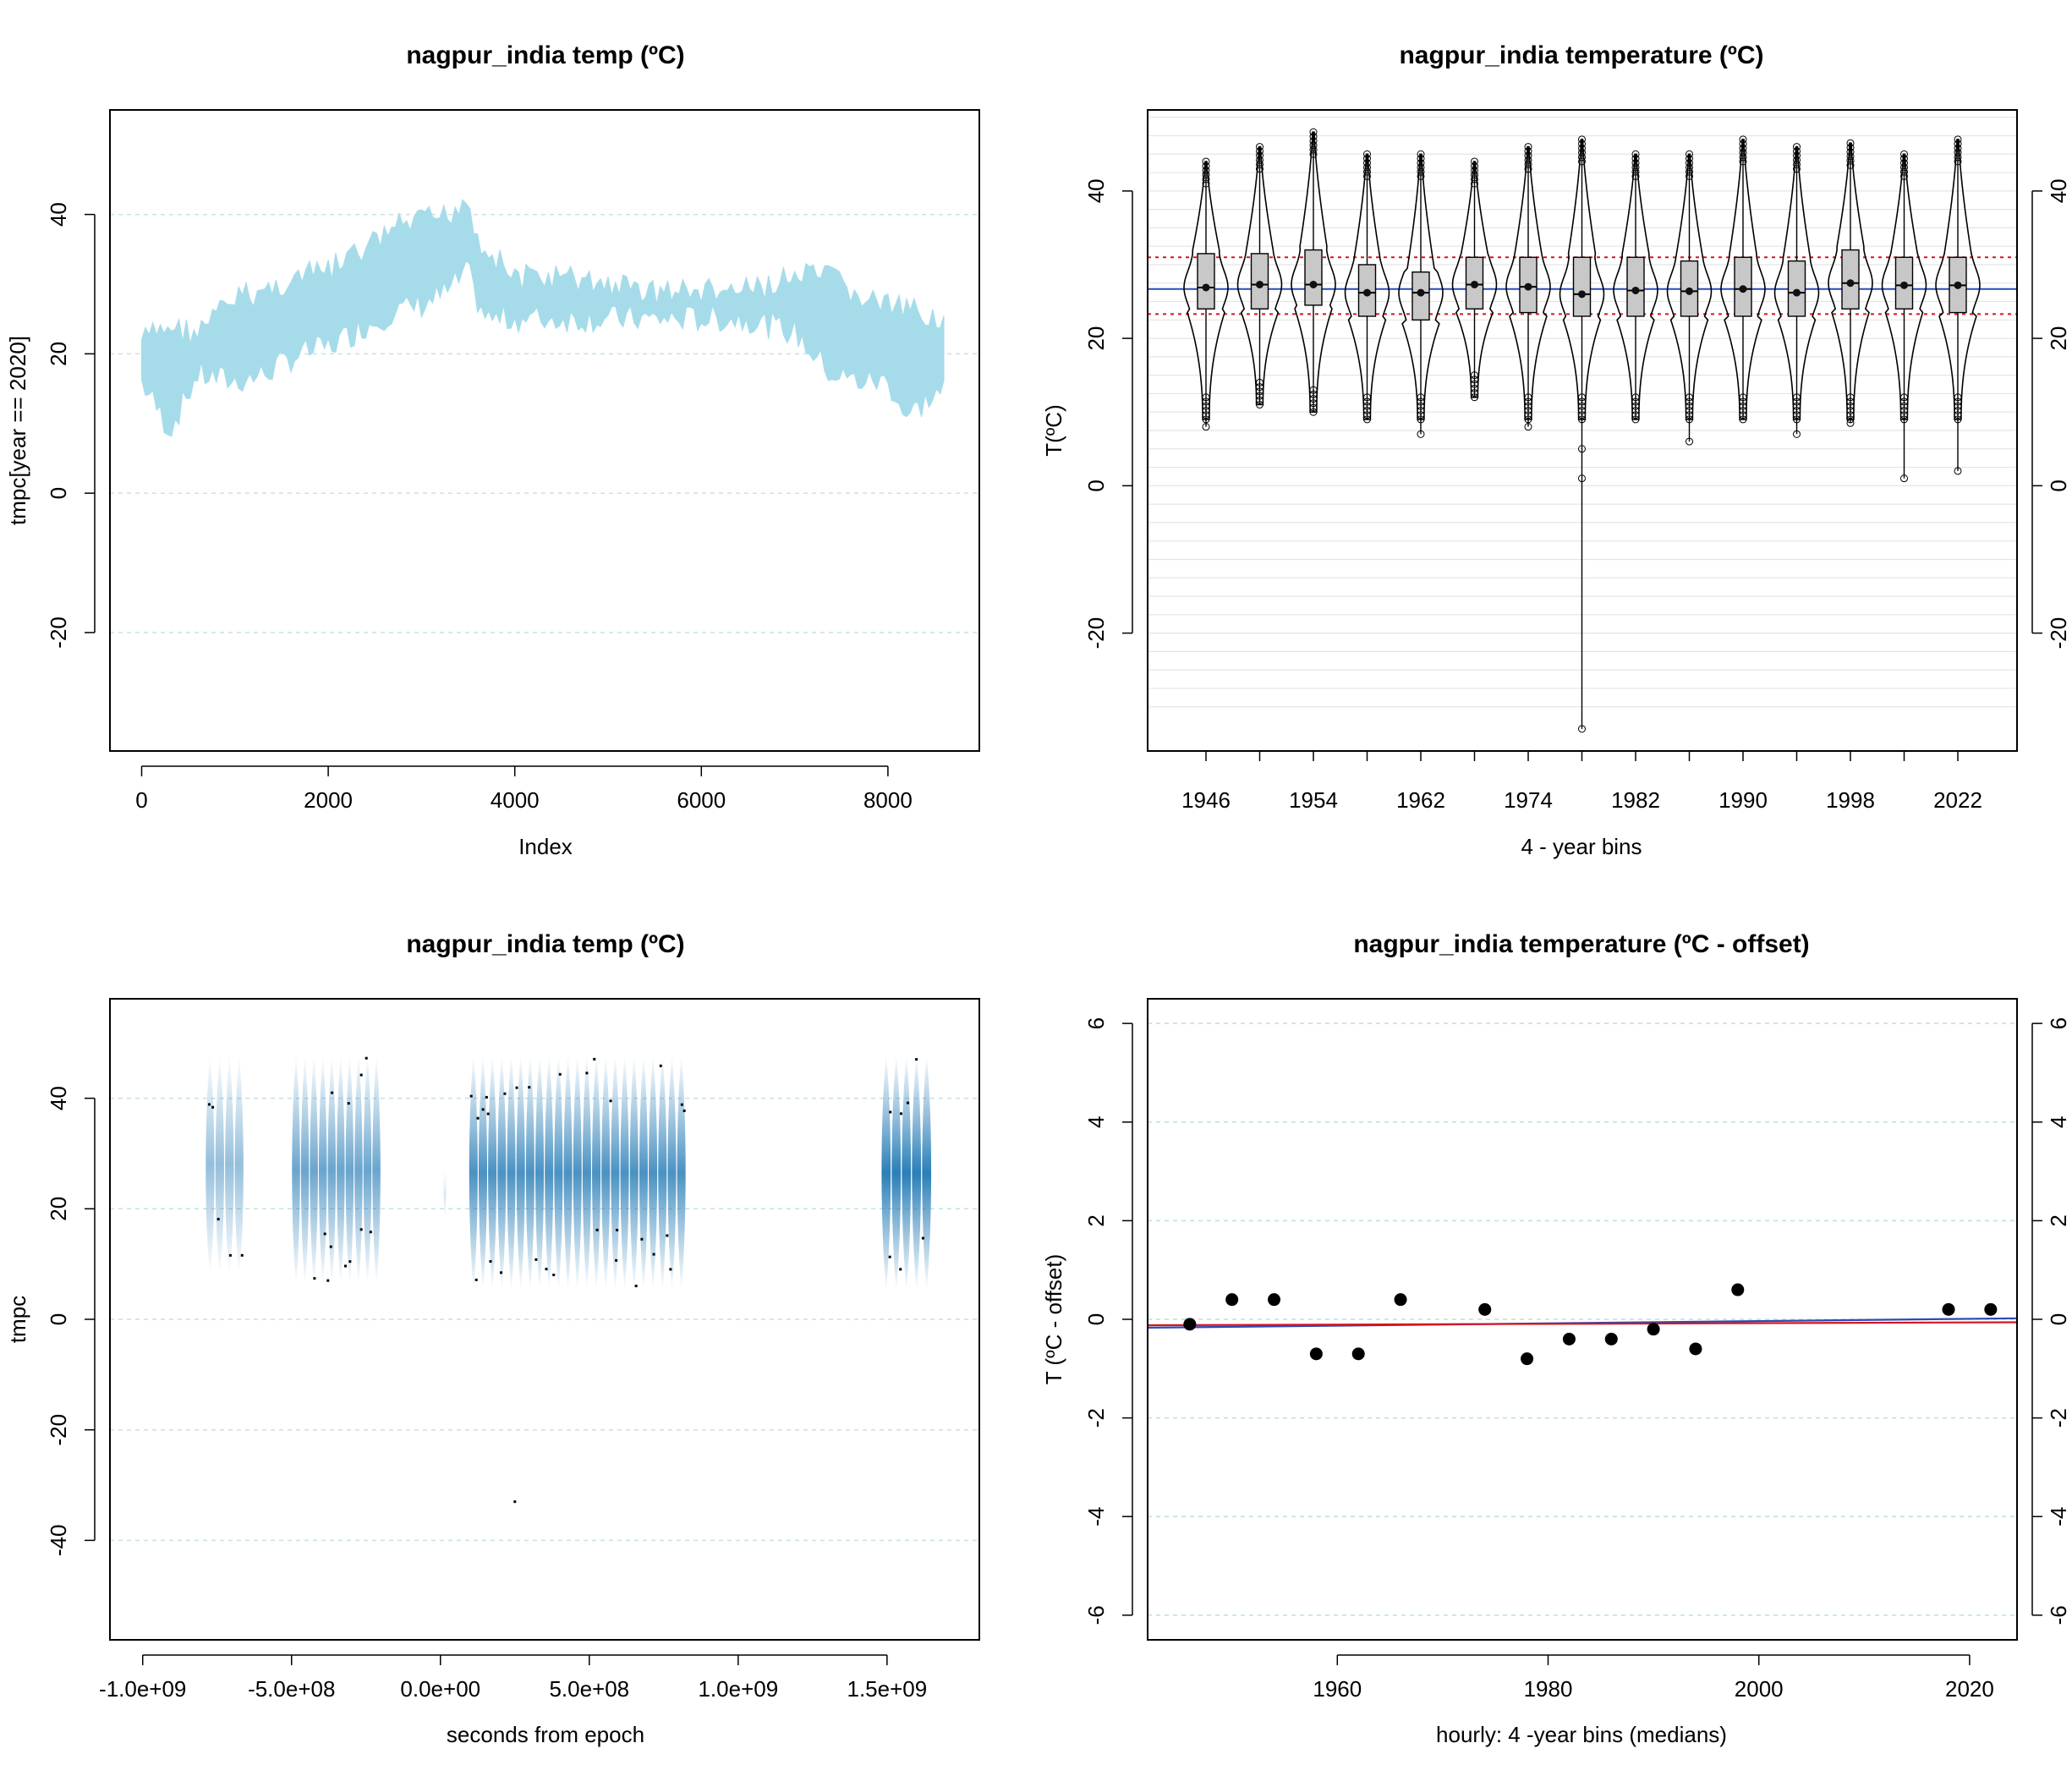  Describe the element at coordinates (1581, 846) in the screenshot. I see `x-axis-label: 4 - year bins` at that location.